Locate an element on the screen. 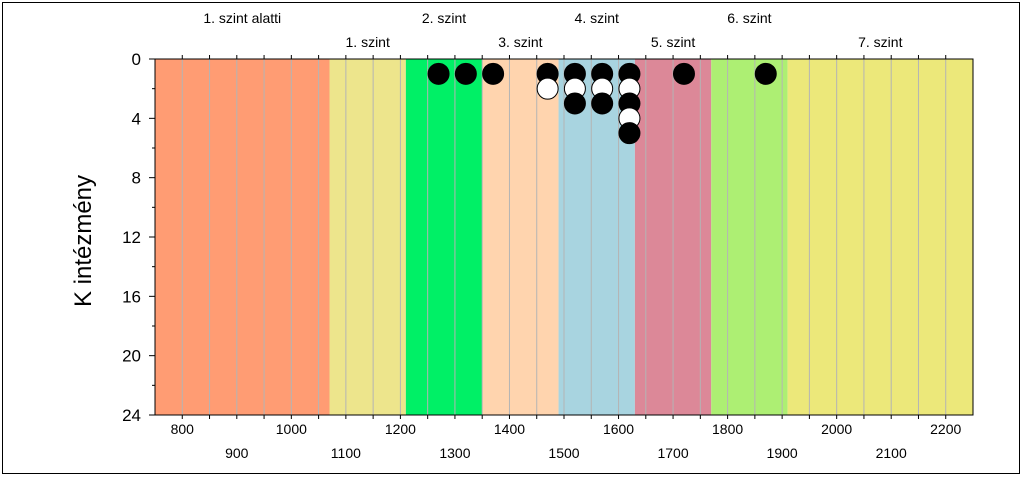  x-tick-label: 1200 is located at coordinates (400, 429).